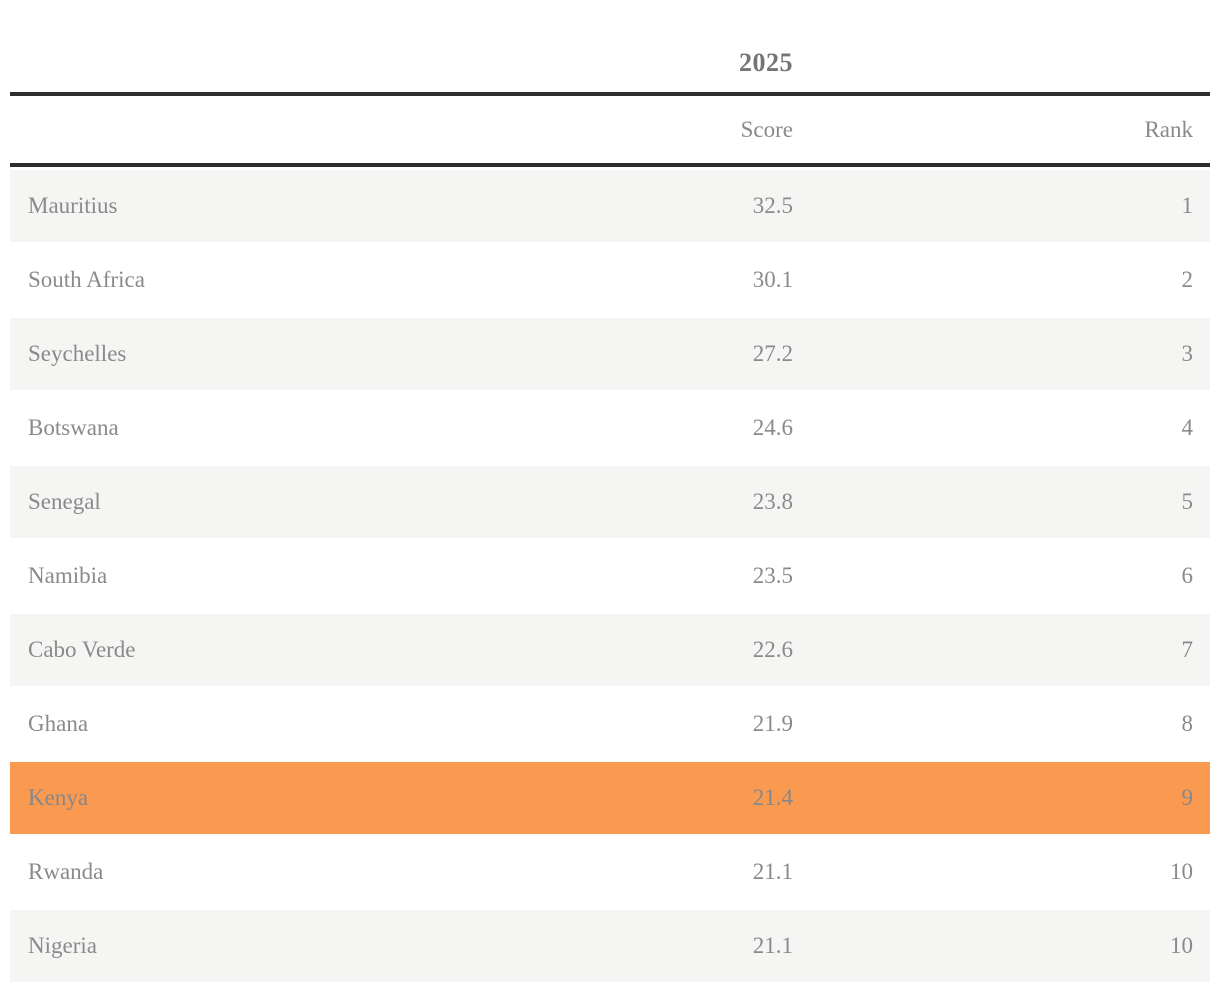 Image resolution: width=1220 pixels, height=1000 pixels. What do you see at coordinates (772, 575) in the screenshot?
I see `row-score: 23.5` at bounding box center [772, 575].